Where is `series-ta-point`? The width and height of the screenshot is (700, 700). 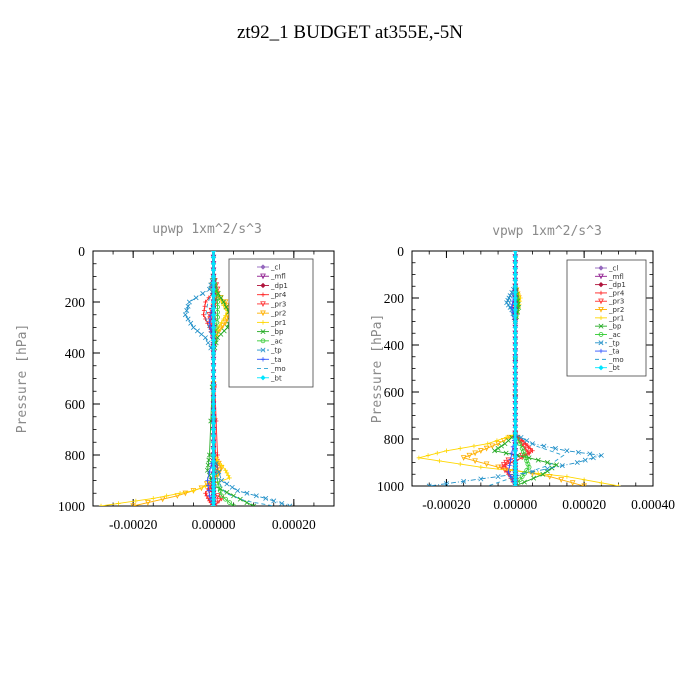
series-ta-point is located at coordinates (509, 465).